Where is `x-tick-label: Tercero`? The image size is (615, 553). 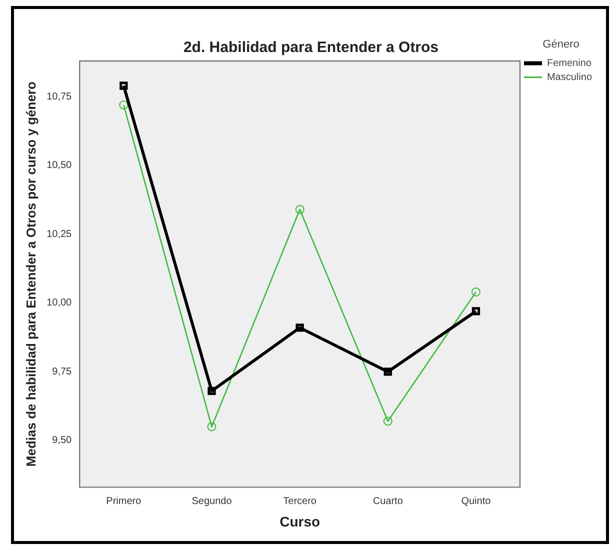 x-tick-label: Tercero is located at coordinates (300, 501).